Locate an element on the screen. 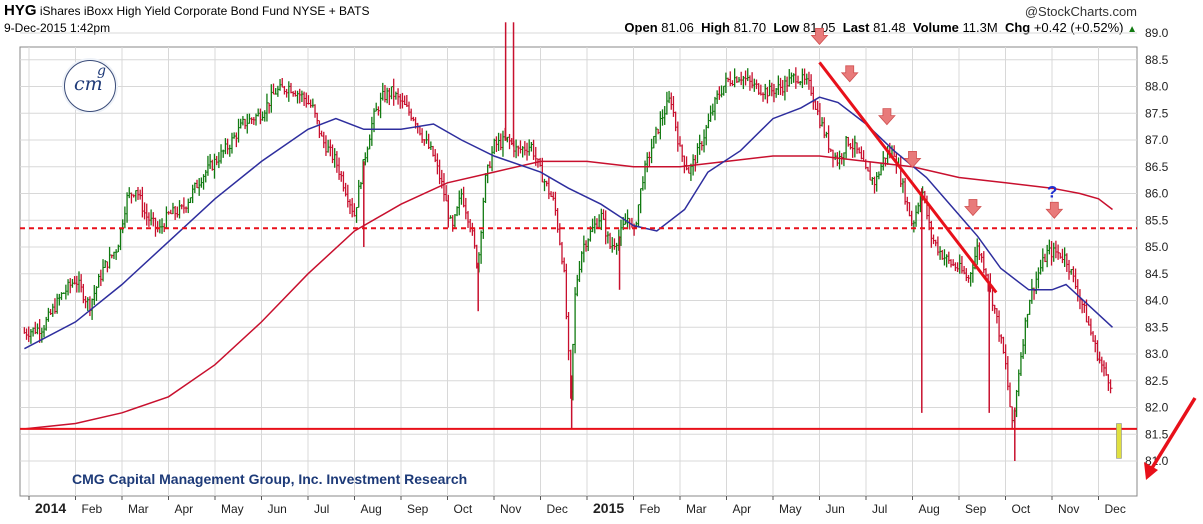  open-value: 81.06 is located at coordinates (677, 27).